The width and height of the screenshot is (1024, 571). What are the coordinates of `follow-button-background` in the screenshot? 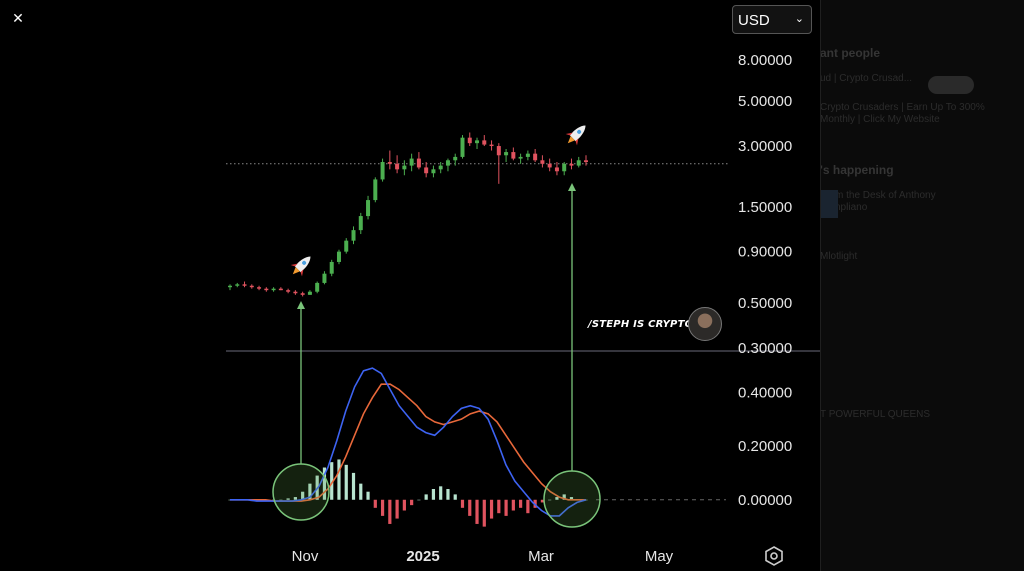 It's located at (951, 85).